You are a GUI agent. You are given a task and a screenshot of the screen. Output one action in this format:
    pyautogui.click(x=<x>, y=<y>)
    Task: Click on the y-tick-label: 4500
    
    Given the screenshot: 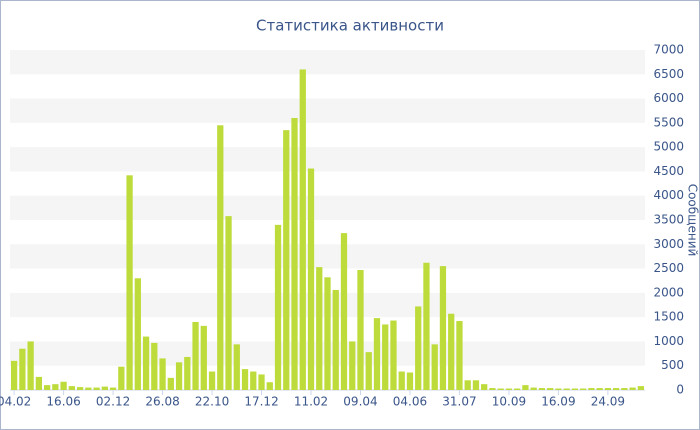 What is the action you would take?
    pyautogui.click(x=668, y=171)
    